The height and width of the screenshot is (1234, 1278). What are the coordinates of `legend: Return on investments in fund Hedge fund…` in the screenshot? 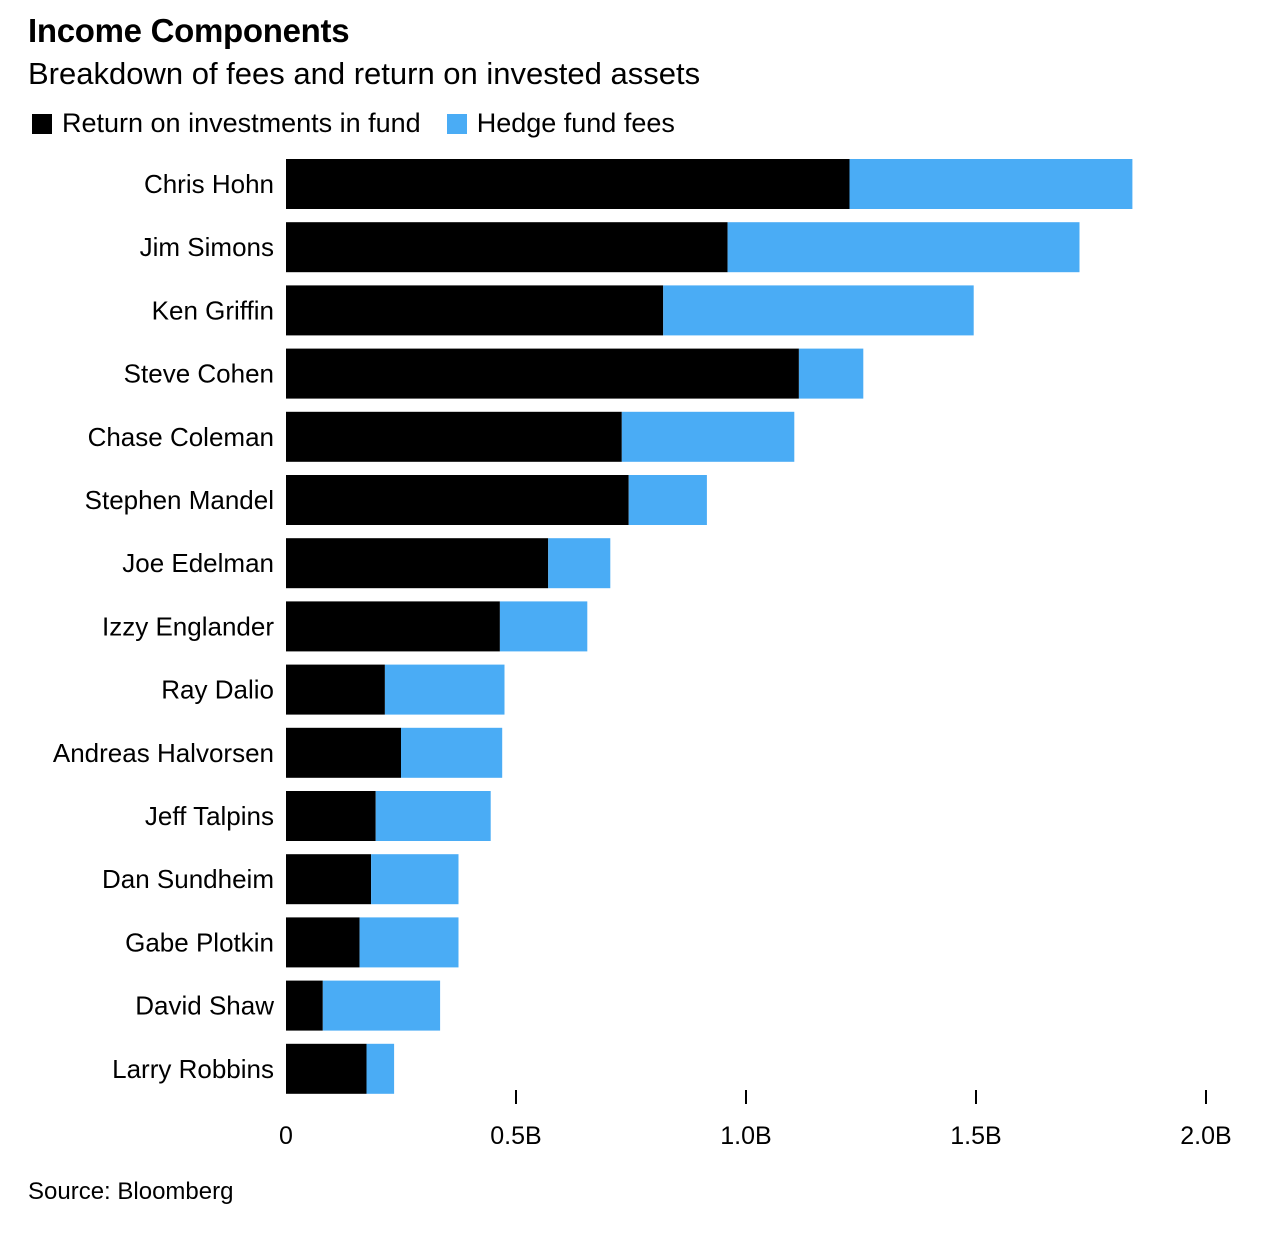 It's located at (366, 123).